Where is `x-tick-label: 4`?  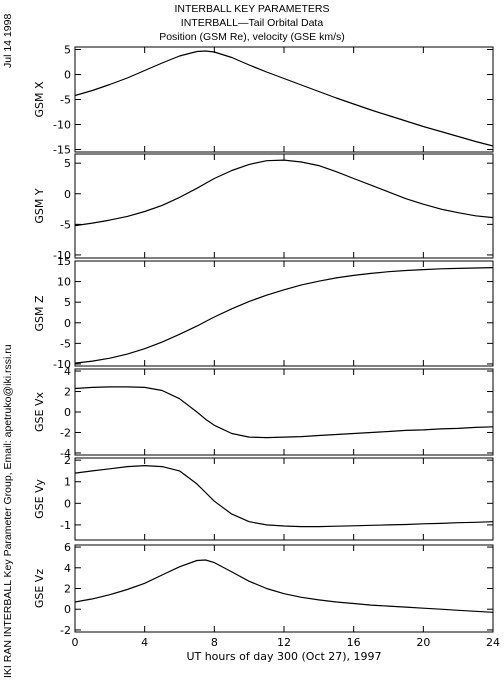
x-tick-label: 4 is located at coordinates (144, 642).